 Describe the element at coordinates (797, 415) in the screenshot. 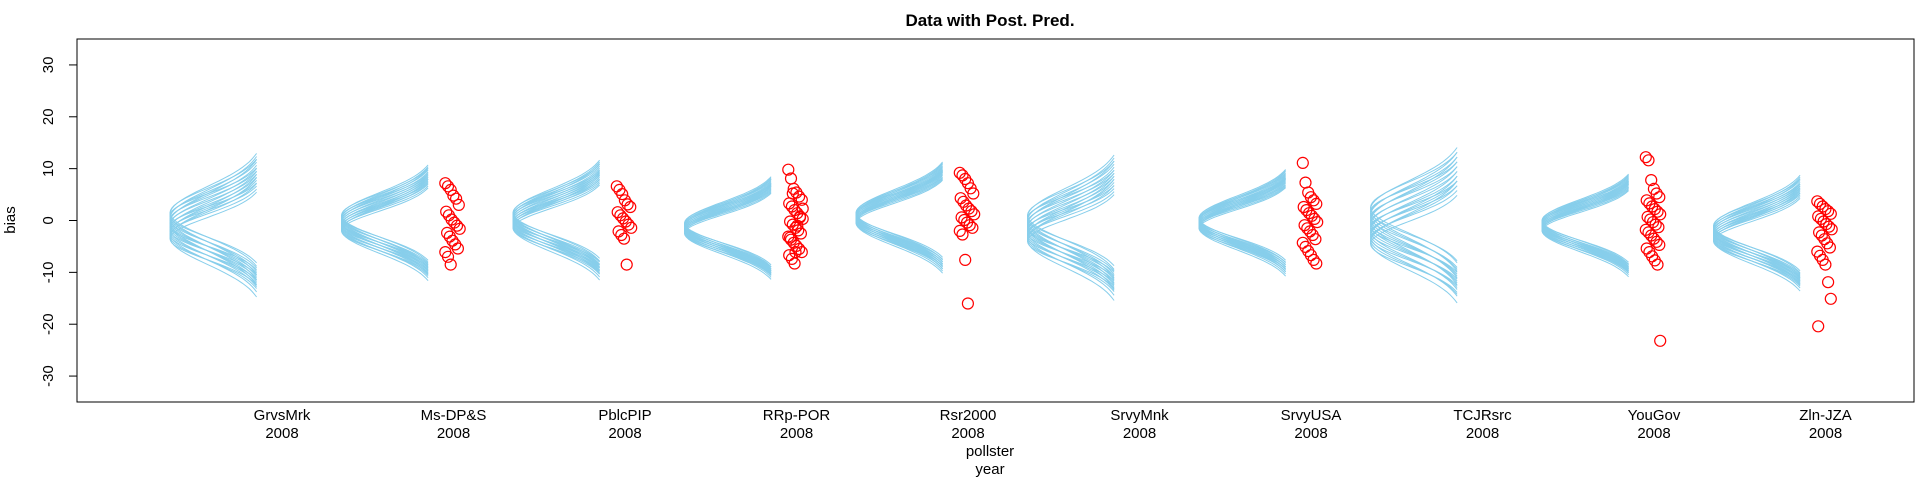

I see `x-tick-label-pollster: RRp-POR` at that location.